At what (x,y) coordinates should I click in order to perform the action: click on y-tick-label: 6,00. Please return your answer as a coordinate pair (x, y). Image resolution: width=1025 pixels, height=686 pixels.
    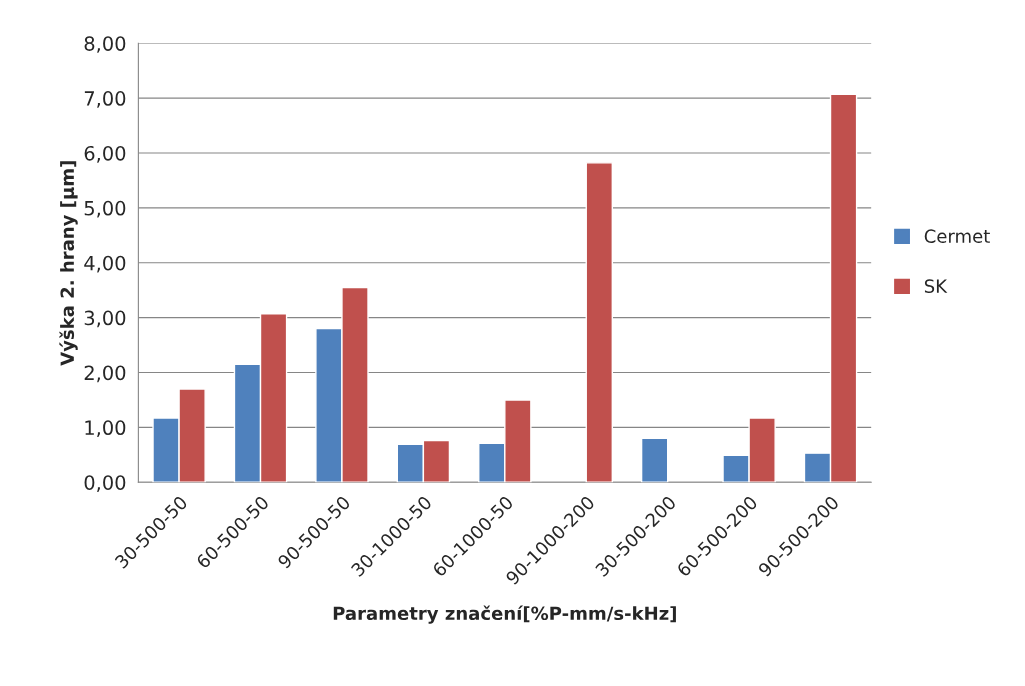
    Looking at the image, I should click on (105, 154).